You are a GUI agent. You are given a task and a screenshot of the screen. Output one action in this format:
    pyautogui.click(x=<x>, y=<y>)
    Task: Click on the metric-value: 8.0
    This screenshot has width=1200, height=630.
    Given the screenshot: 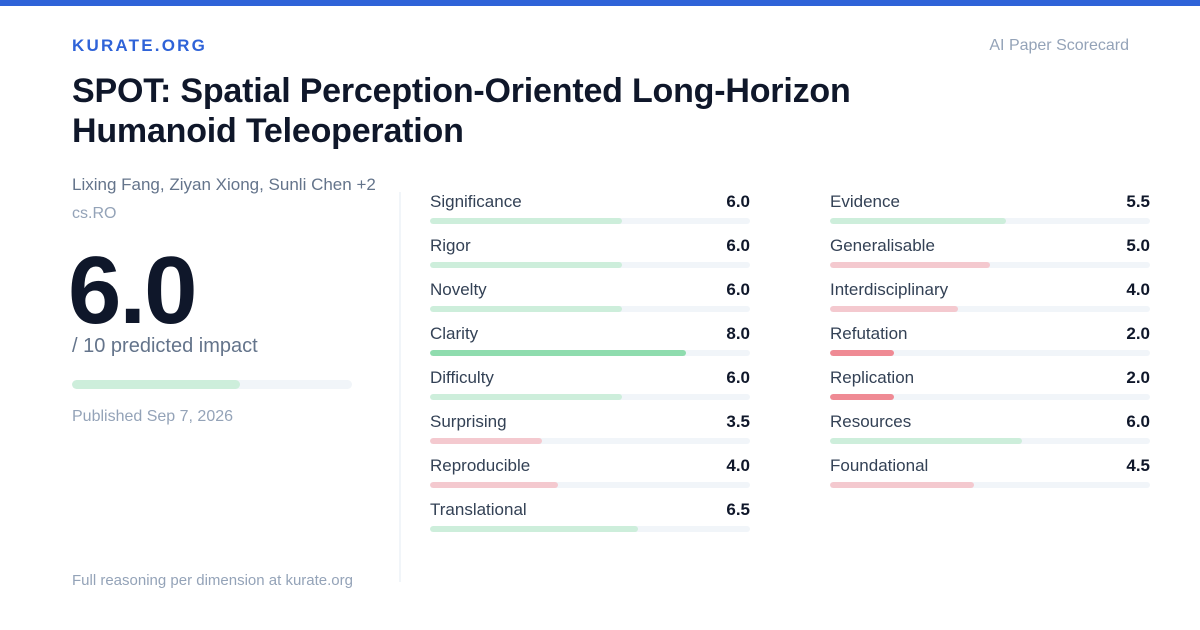 What is the action you would take?
    pyautogui.click(x=738, y=333)
    